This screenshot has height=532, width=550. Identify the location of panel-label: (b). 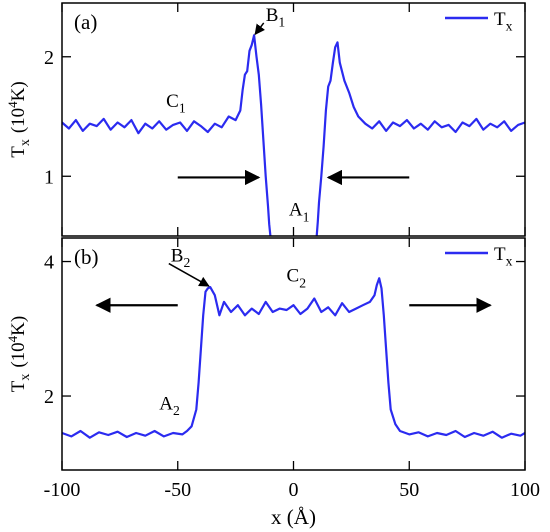
(86, 257).